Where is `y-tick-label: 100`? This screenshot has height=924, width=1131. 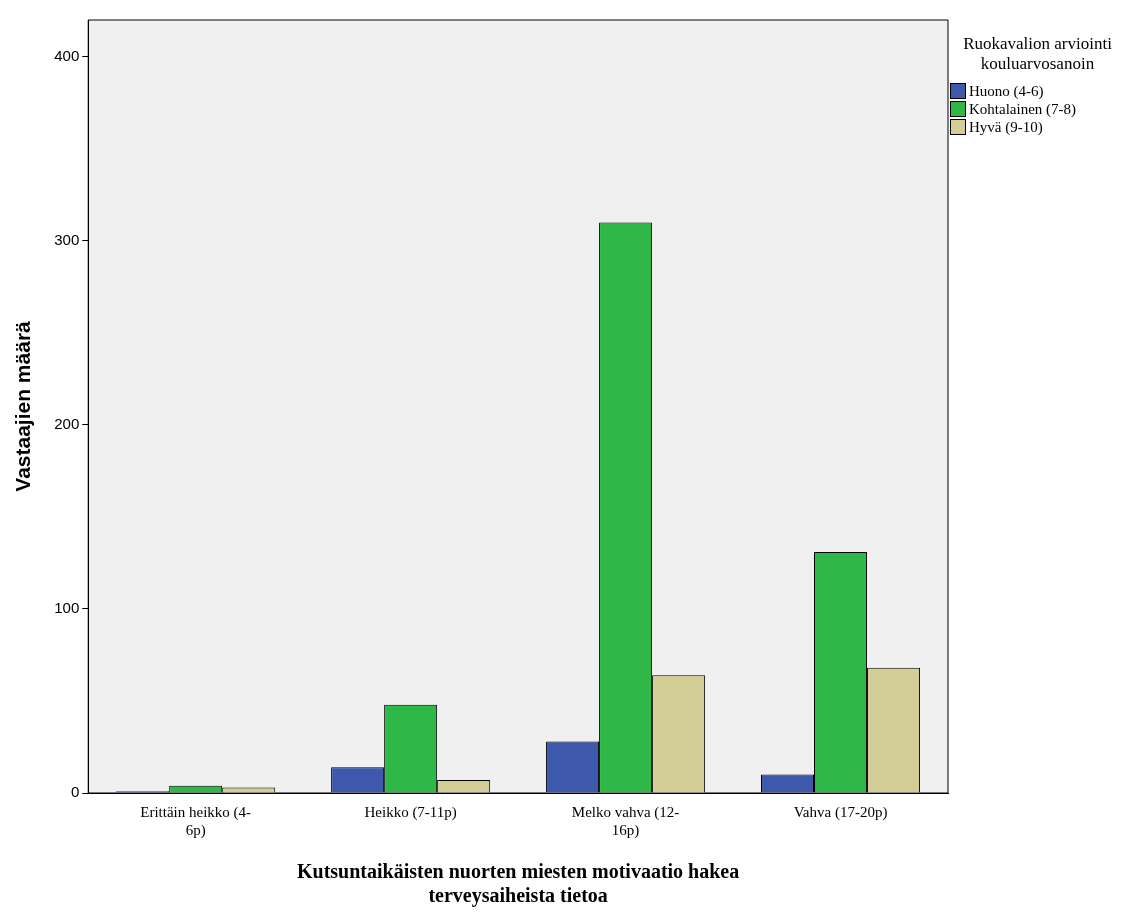 y-tick-label: 100 is located at coordinates (67, 608).